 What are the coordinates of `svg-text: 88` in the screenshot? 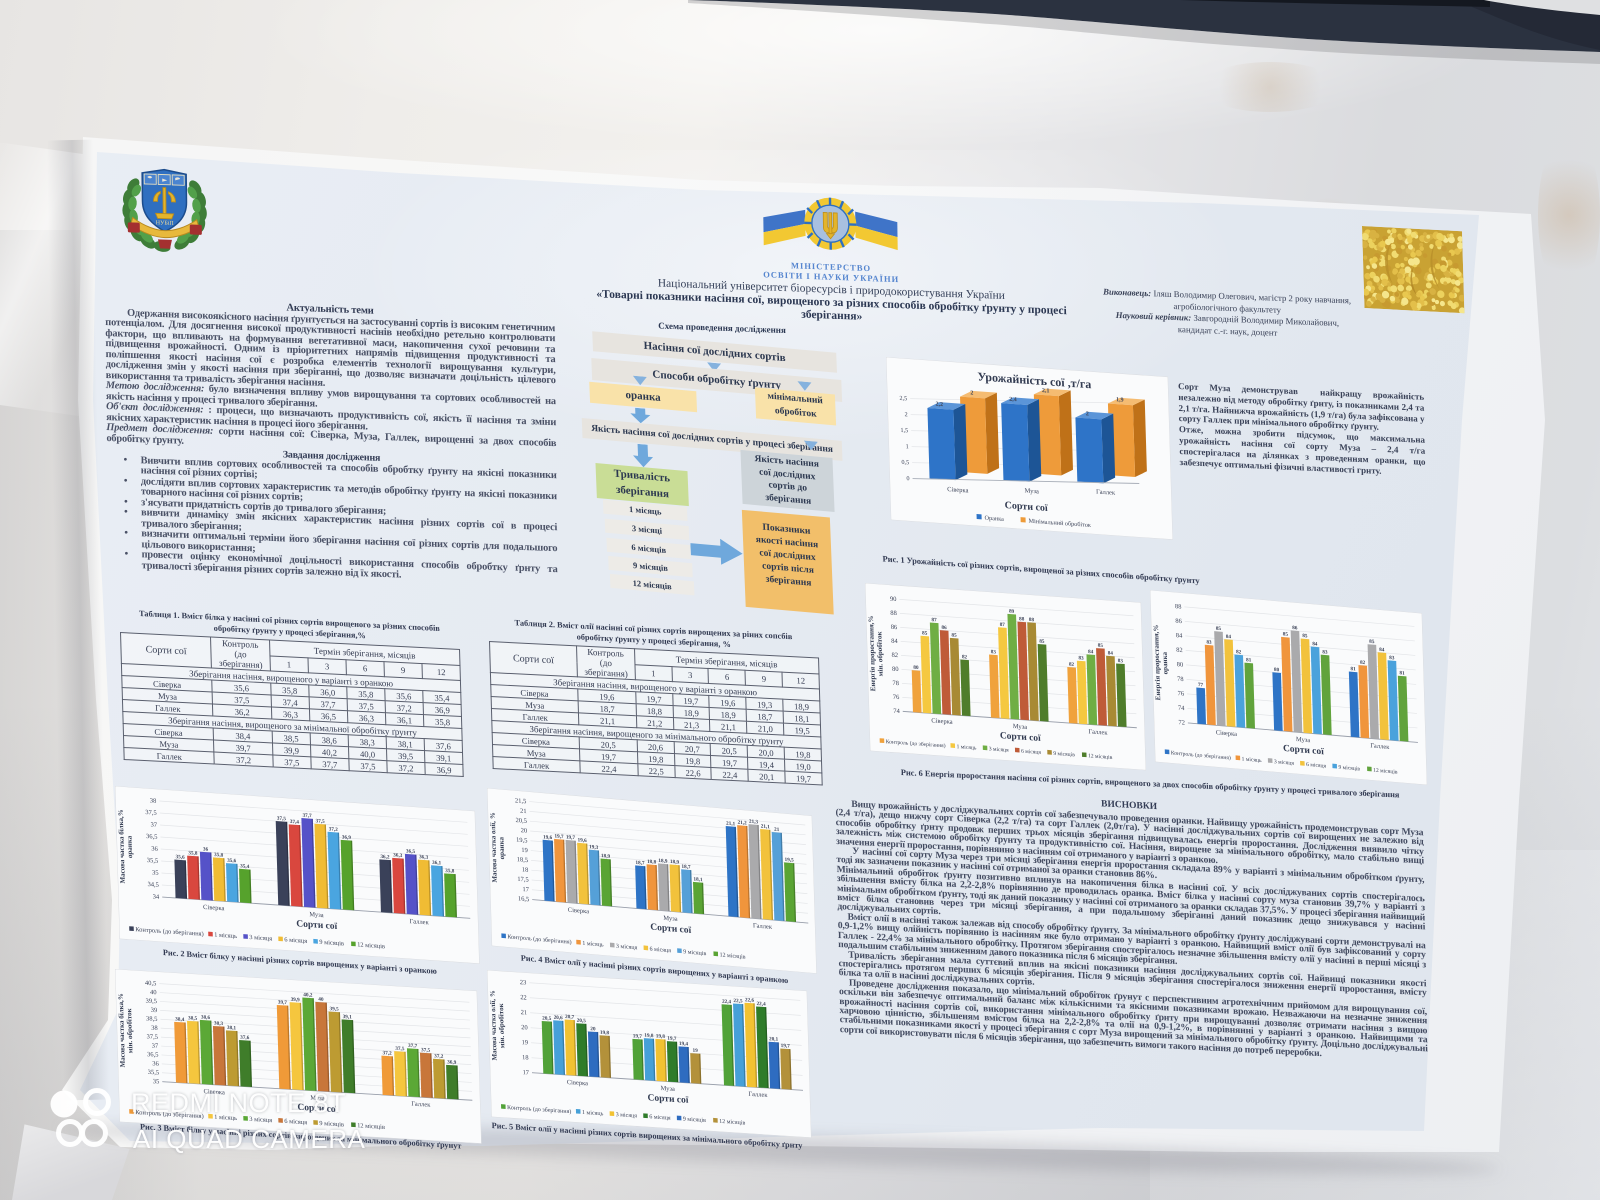 It's located at (893, 613).